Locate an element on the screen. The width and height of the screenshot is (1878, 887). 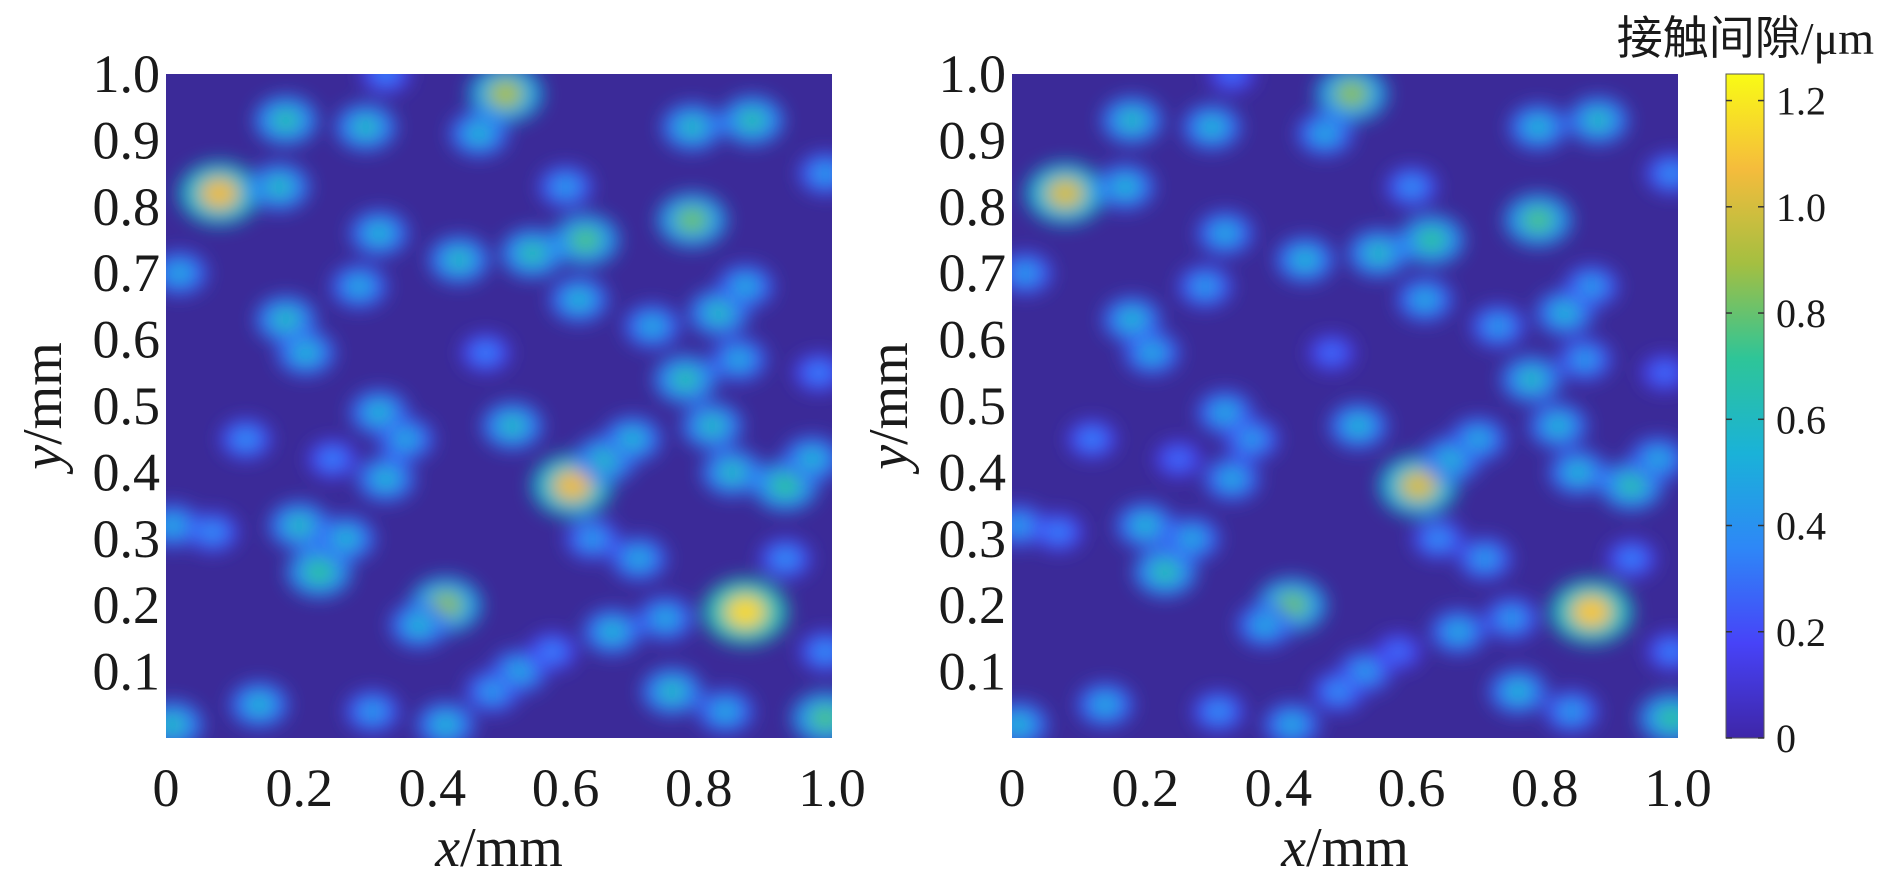
colorbar-tick-label: 0.6 is located at coordinates (1801, 419).